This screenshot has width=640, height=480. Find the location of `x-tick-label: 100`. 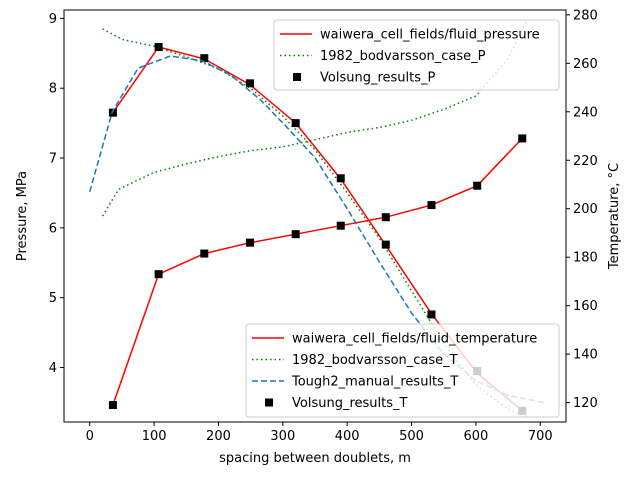

x-tick-label: 100 is located at coordinates (154, 436).